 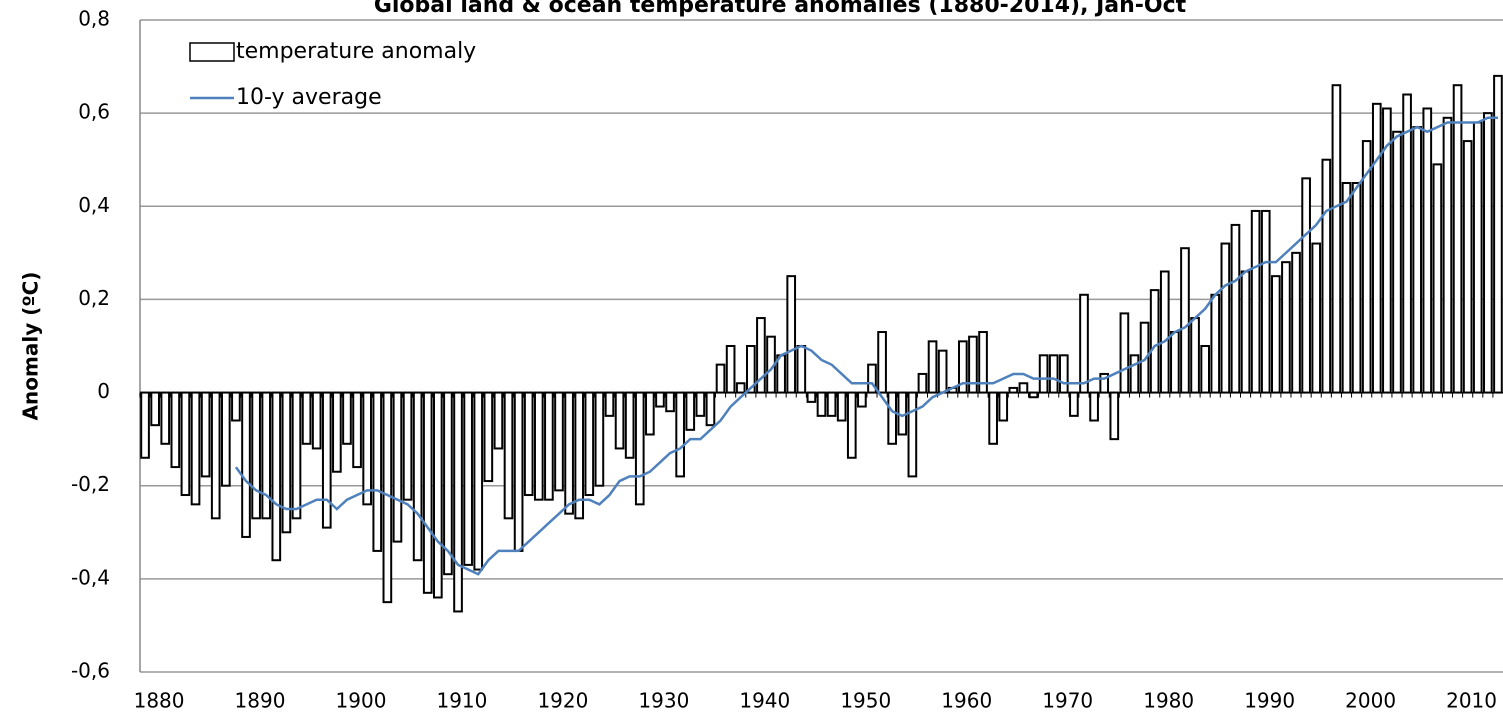 What do you see at coordinates (1471, 701) in the screenshot?
I see `x-tick-label: 2010` at bounding box center [1471, 701].